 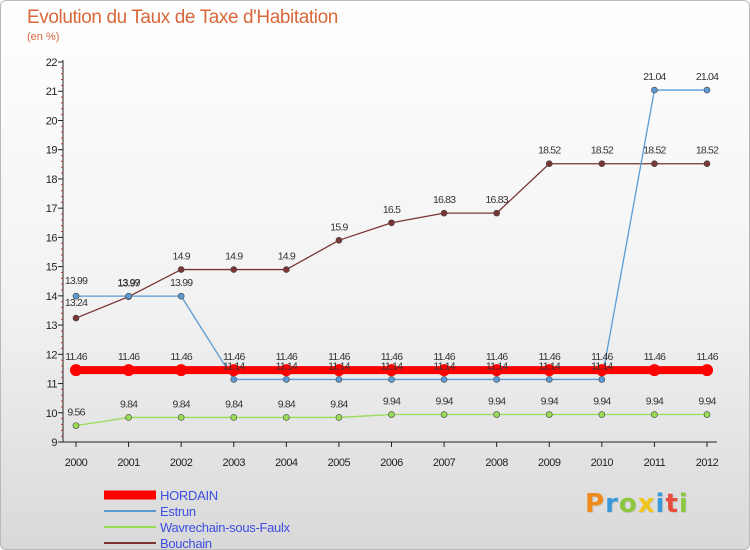 I want to click on legend-item-bouchain: Bouchain, so click(x=197, y=542).